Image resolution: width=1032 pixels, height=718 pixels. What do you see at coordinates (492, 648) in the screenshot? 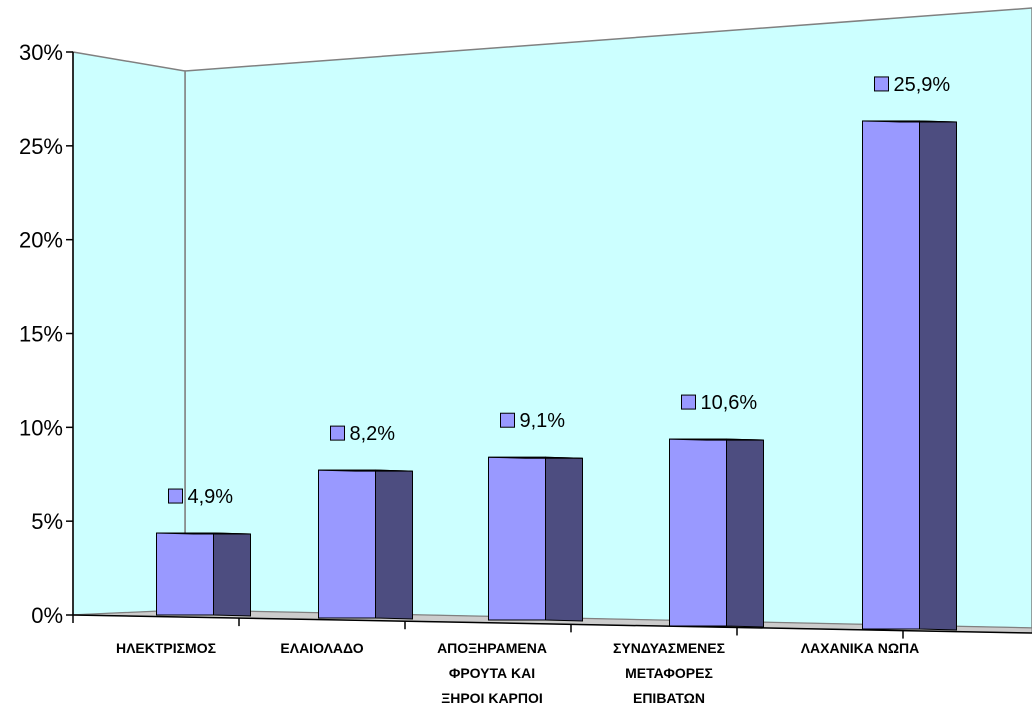
I see `x-category-label-line: ΑΠΟΞΗΡΑΜΕΝΑ` at bounding box center [492, 648].